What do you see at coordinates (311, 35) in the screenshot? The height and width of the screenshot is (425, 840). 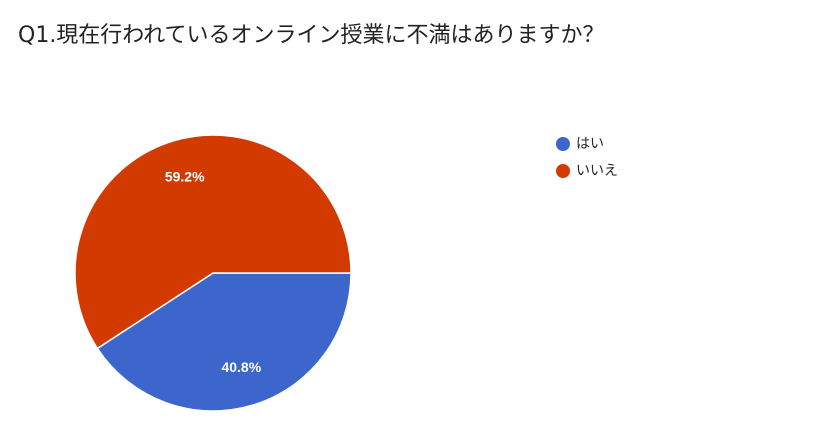 I see `chart-title: Q1.現在行われているオンライン授業に不満はありますか？` at bounding box center [311, 35].